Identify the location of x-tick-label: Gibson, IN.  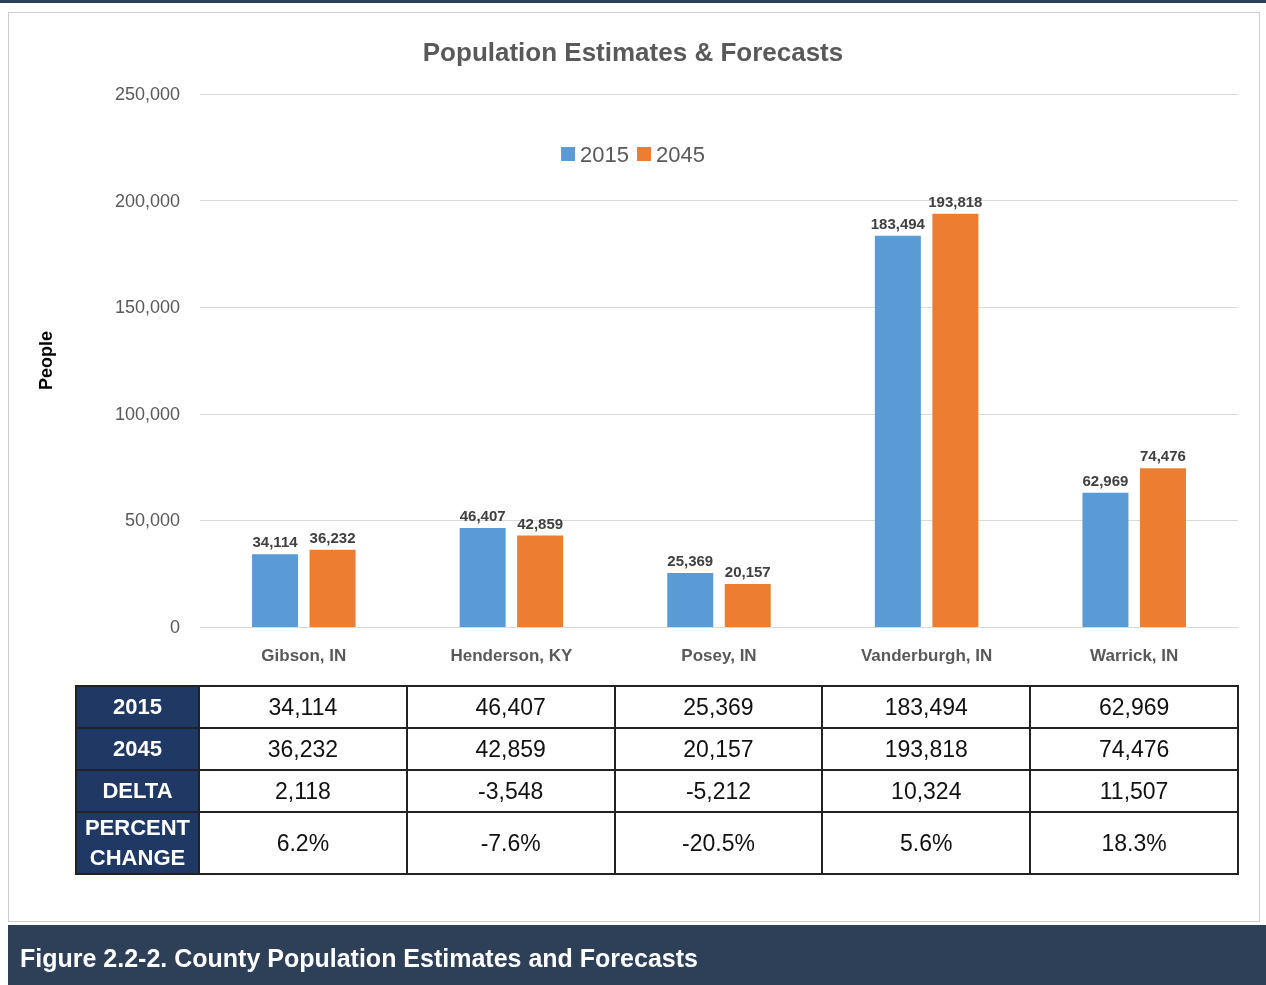
(304, 655).